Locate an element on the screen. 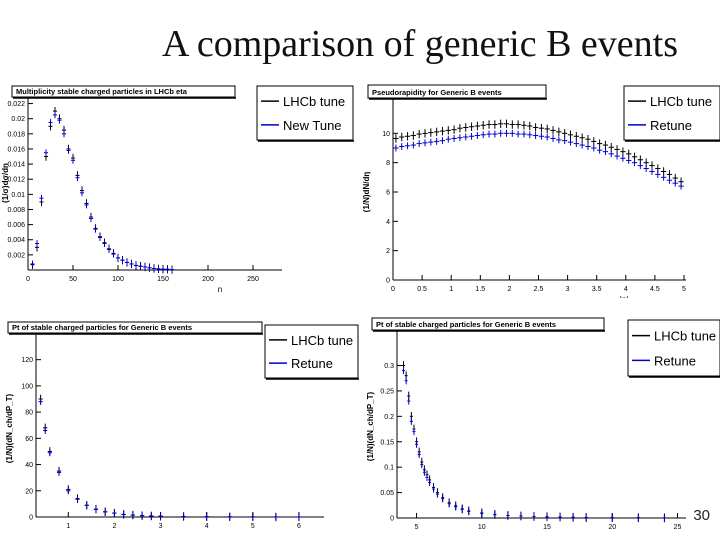  y-tick-label: 6 is located at coordinates (388, 193).